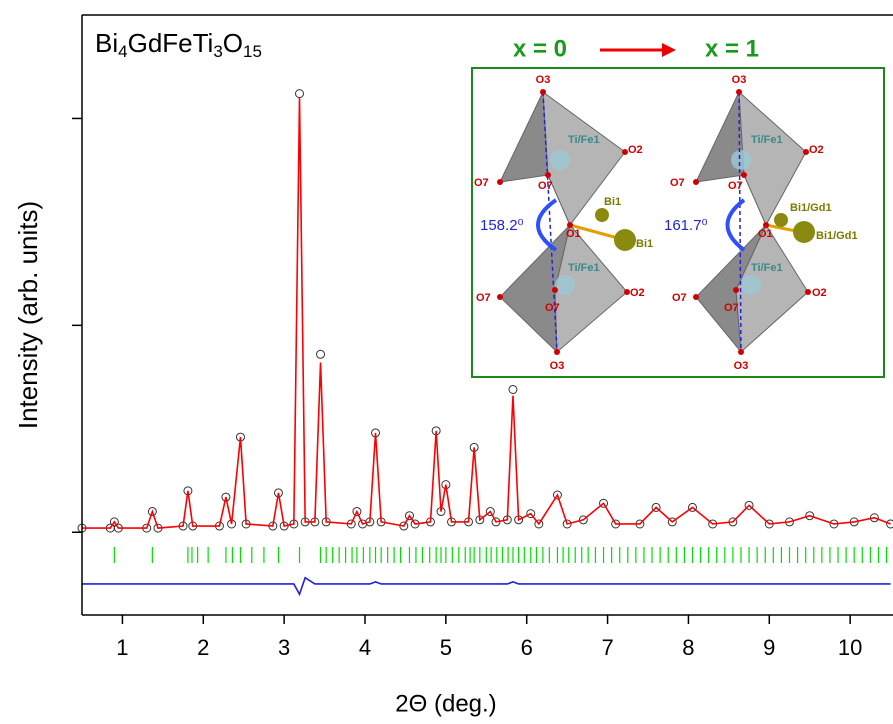 The image size is (893, 724). Describe the element at coordinates (178, 45) in the screenshot. I see `formula: Bi4GdFeTi3O15` at that location.